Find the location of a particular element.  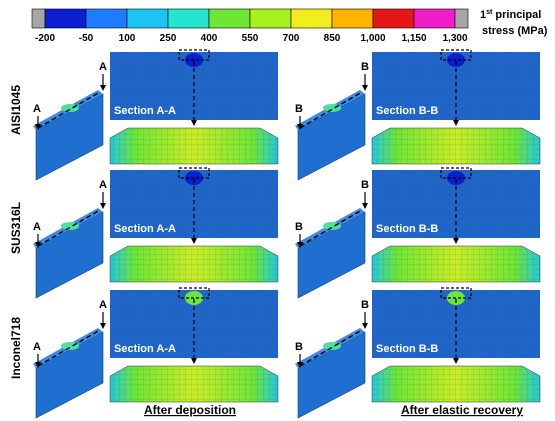

row-label: Inconel718 is located at coordinates (16, 348).